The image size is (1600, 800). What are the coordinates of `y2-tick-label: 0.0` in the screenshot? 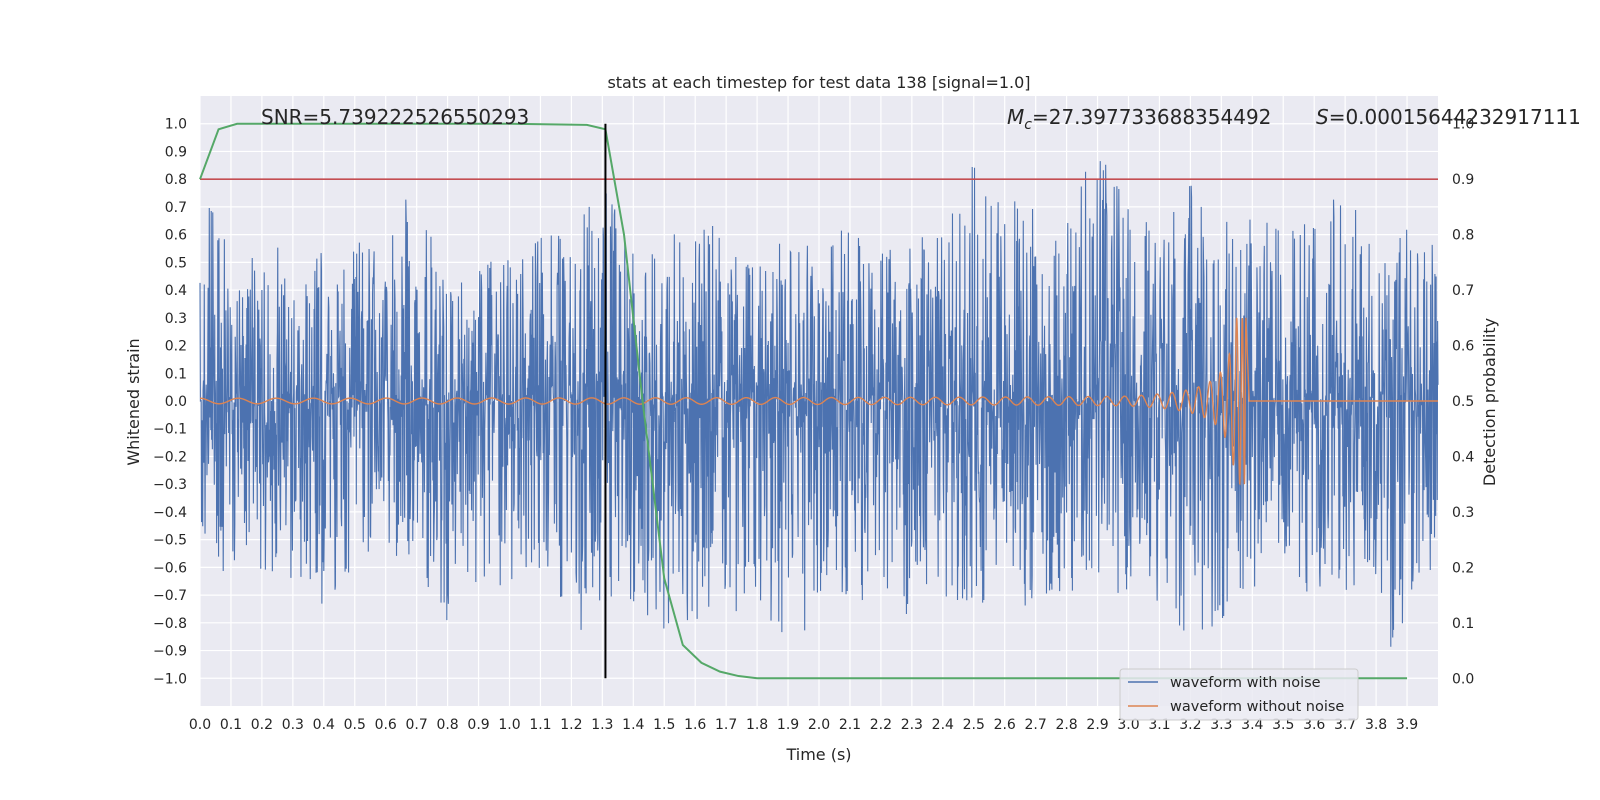 It's located at (1463, 679).